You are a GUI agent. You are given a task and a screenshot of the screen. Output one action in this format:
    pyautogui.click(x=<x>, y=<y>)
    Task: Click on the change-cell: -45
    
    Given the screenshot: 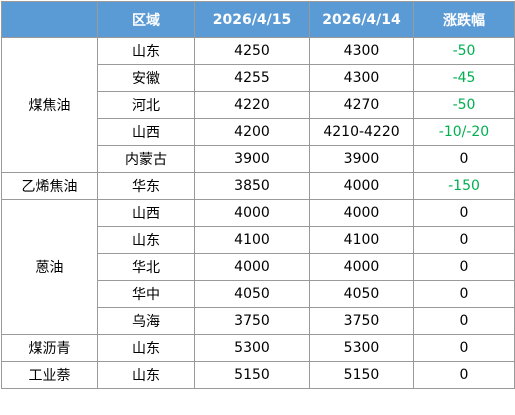 What is the action you would take?
    pyautogui.click(x=464, y=78)
    